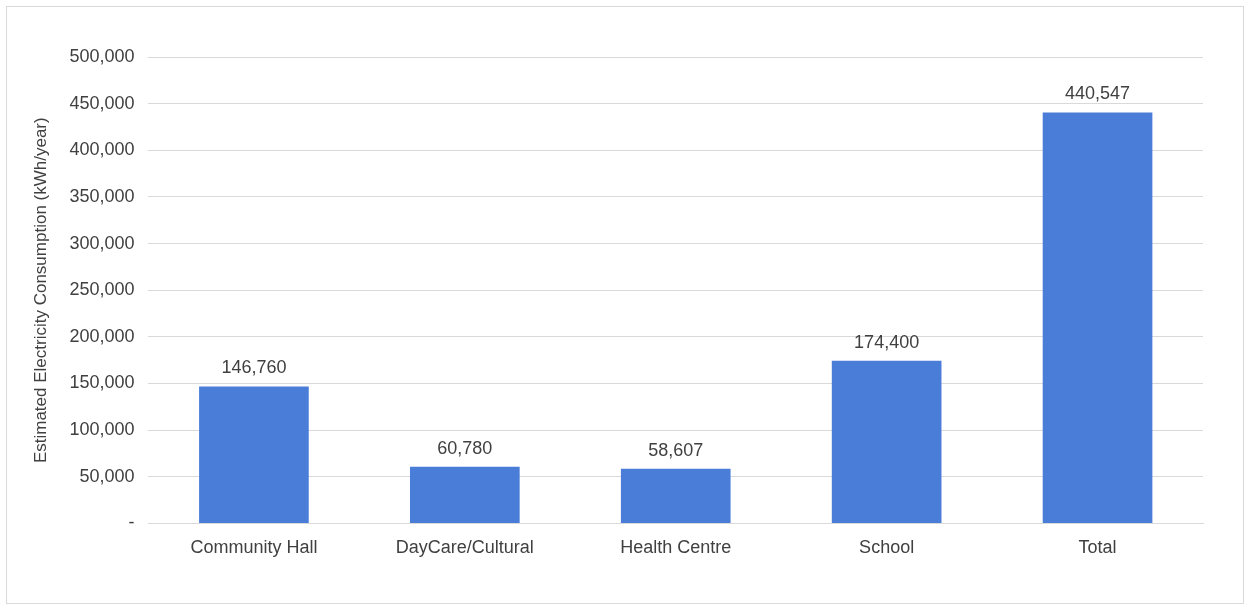 Image resolution: width=1252 pixels, height=611 pixels. Describe the element at coordinates (107, 475) in the screenshot. I see `y-tick-label: 50,000` at that location.